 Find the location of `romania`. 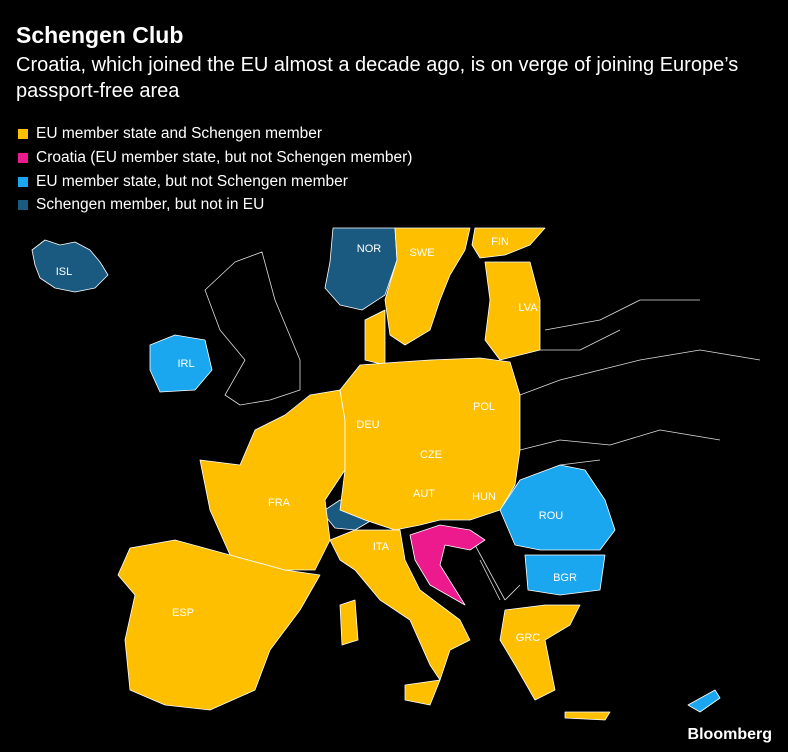

romania is located at coordinates (557, 507).